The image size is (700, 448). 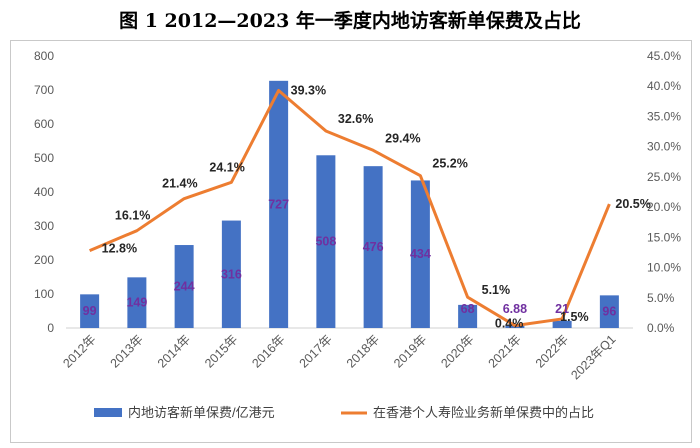 I want to click on y-left-tick-label: 800, so click(x=44, y=56).